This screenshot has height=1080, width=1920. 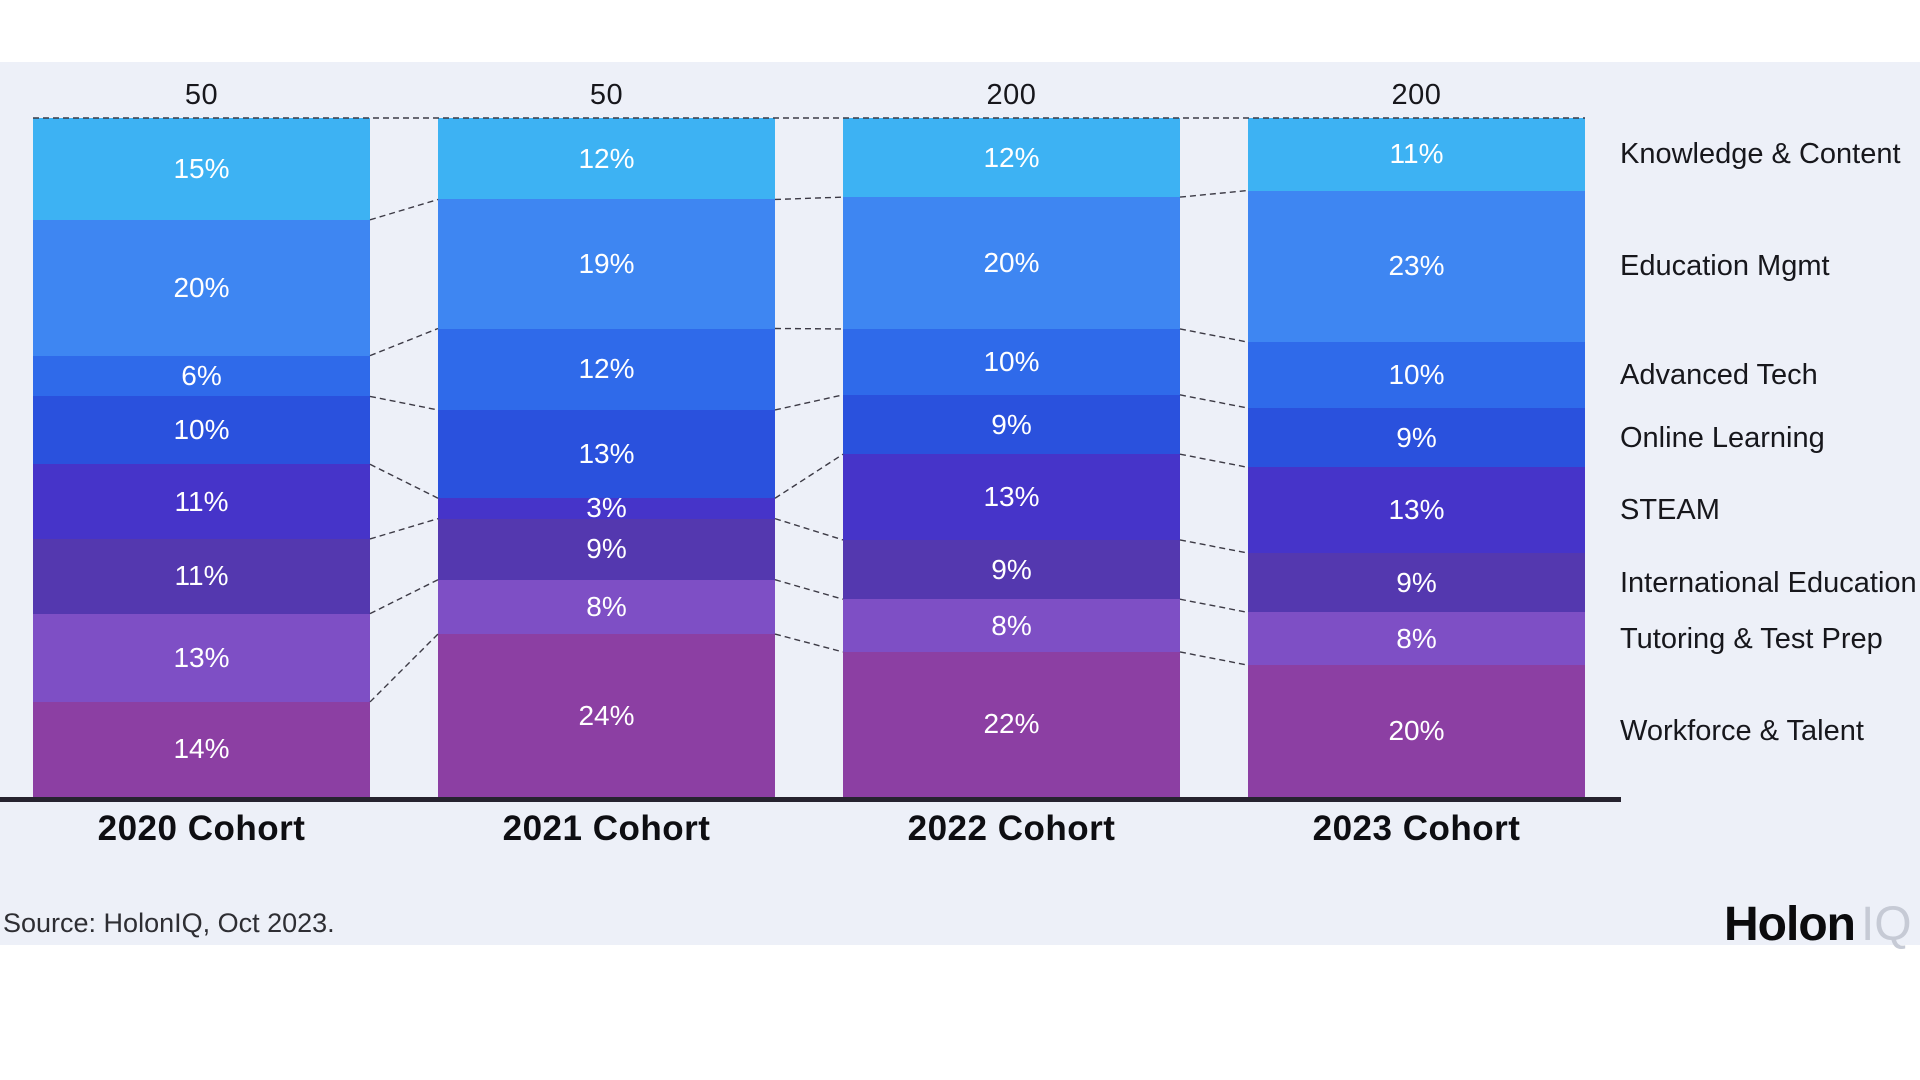 I want to click on segment-value-label: 23%, so click(x=1416, y=266).